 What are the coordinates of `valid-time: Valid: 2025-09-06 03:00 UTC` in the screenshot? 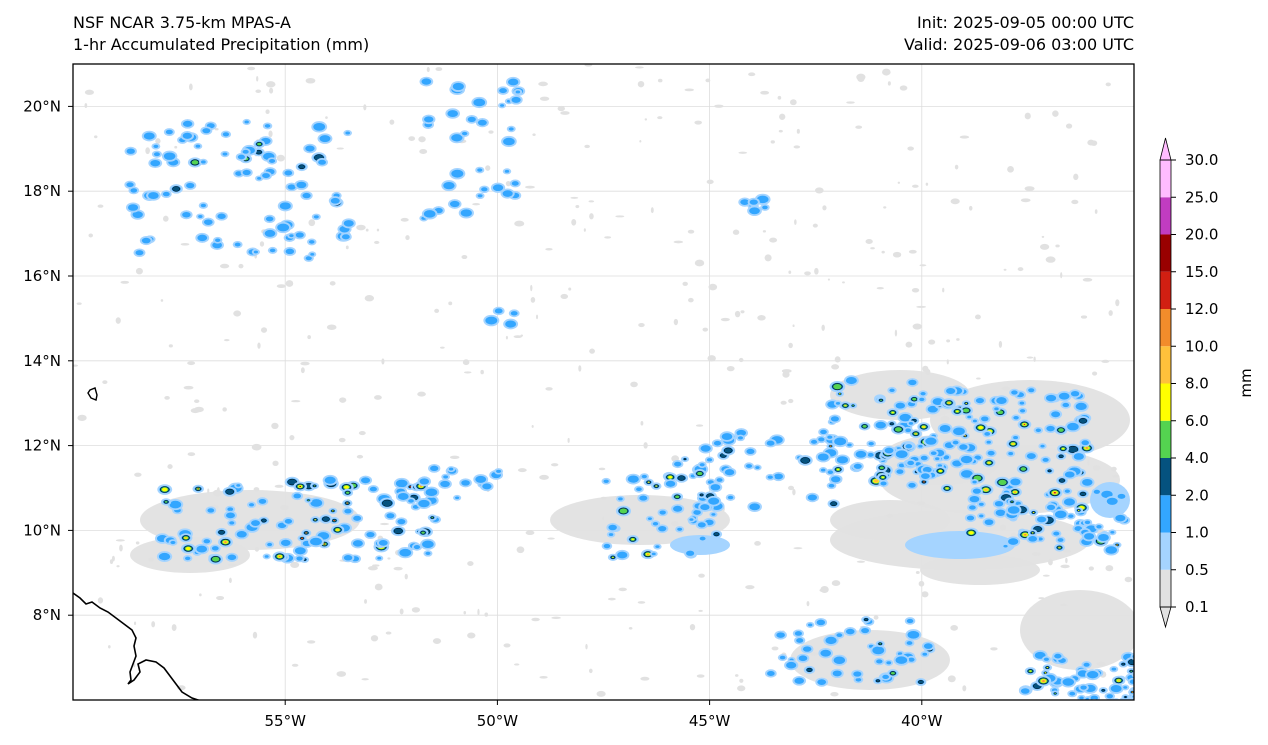 It's located at (1018, 44).